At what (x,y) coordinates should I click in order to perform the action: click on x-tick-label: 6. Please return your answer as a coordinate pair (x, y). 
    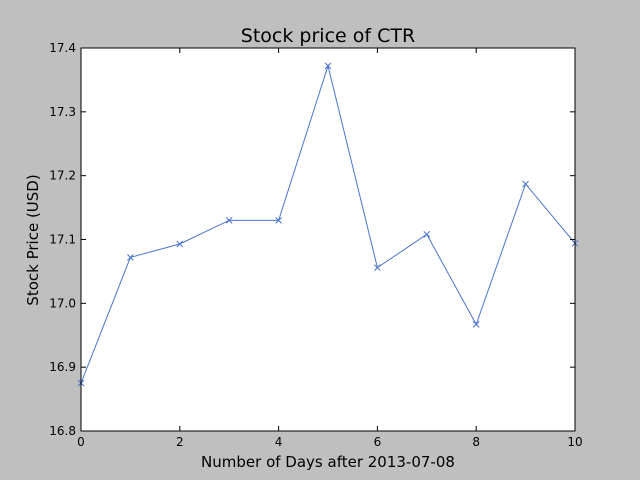
    Looking at the image, I should click on (378, 442).